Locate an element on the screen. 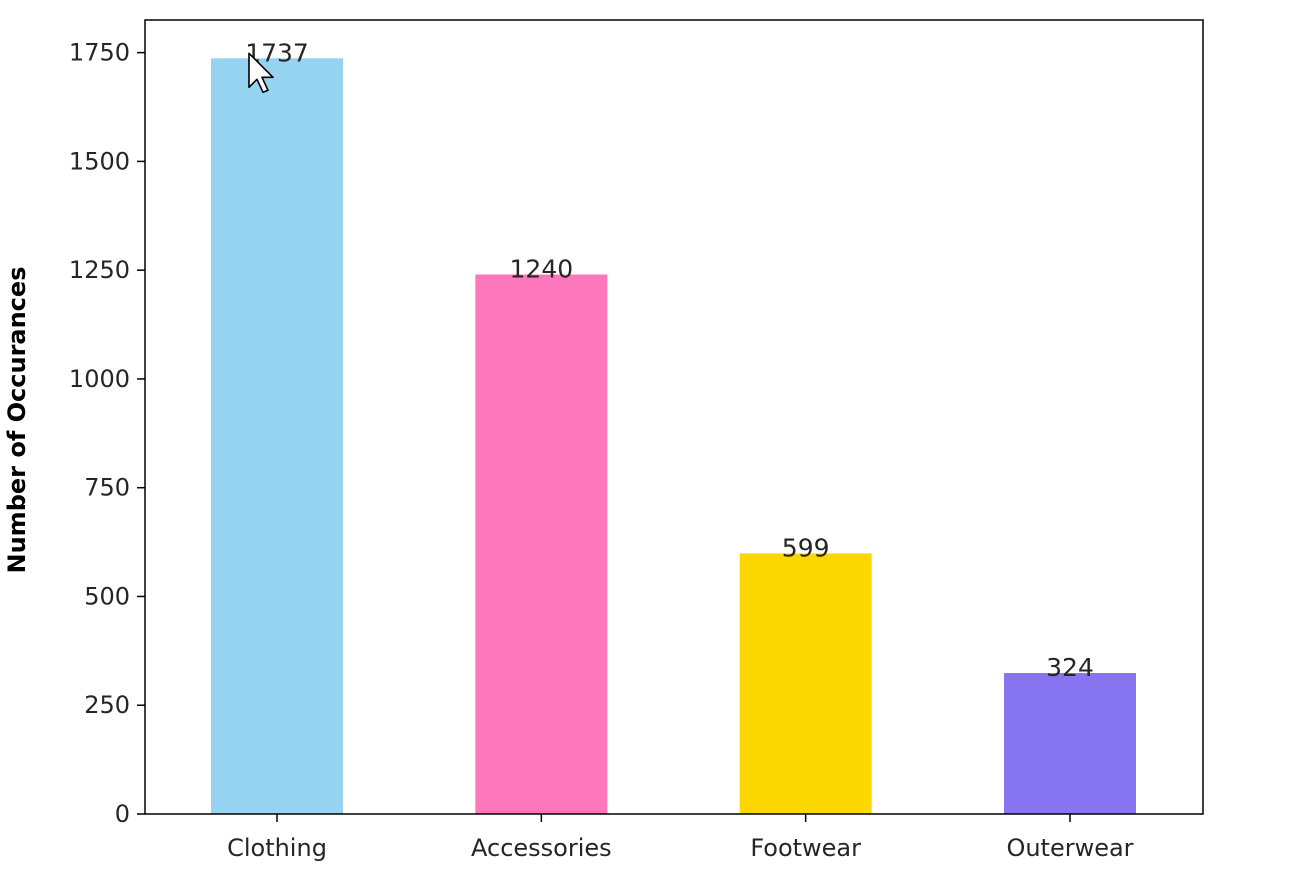 Image resolution: width=1304 pixels, height=872 pixels. value-label-footwear: 599 is located at coordinates (806, 547).